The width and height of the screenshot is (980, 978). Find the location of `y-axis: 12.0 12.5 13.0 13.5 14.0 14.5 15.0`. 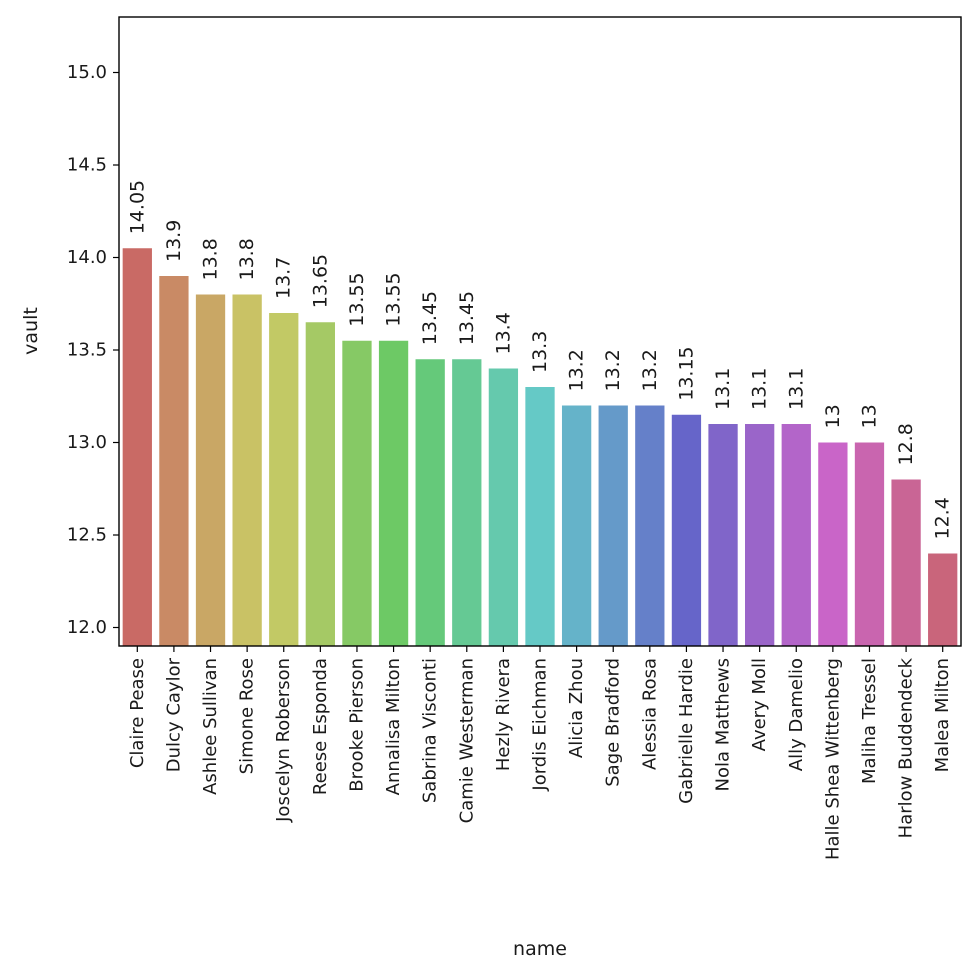

y-axis: 12.0 12.5 13.0 13.5 14.0 14.5 15.0 is located at coordinates (93, 350).